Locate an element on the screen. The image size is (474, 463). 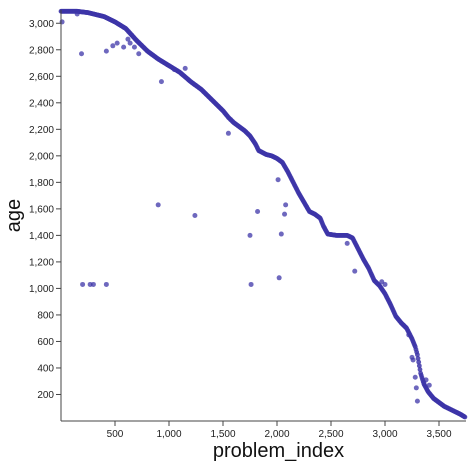
y-tick-label: 1,400 is located at coordinates (41, 236).